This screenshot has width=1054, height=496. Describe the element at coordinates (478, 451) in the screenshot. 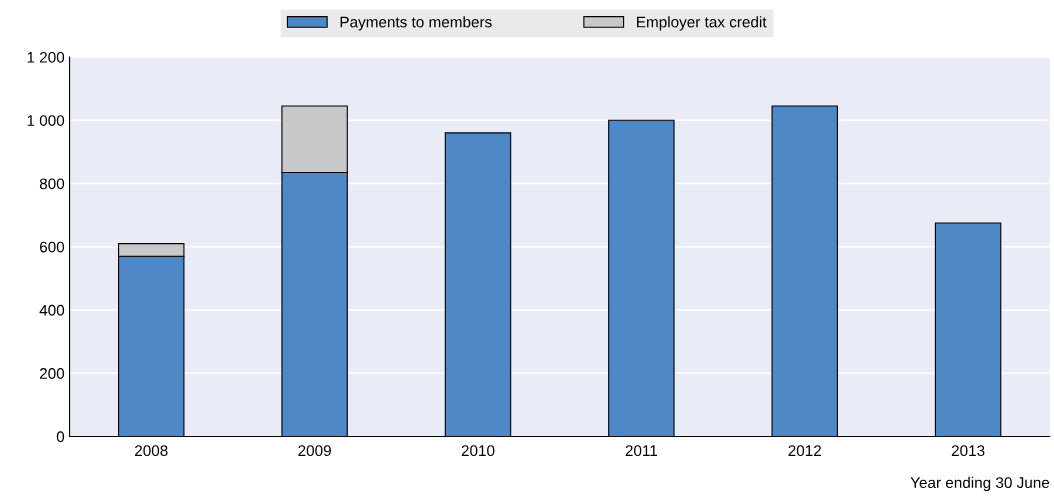

I see `x-tick-label: 2010` at that location.